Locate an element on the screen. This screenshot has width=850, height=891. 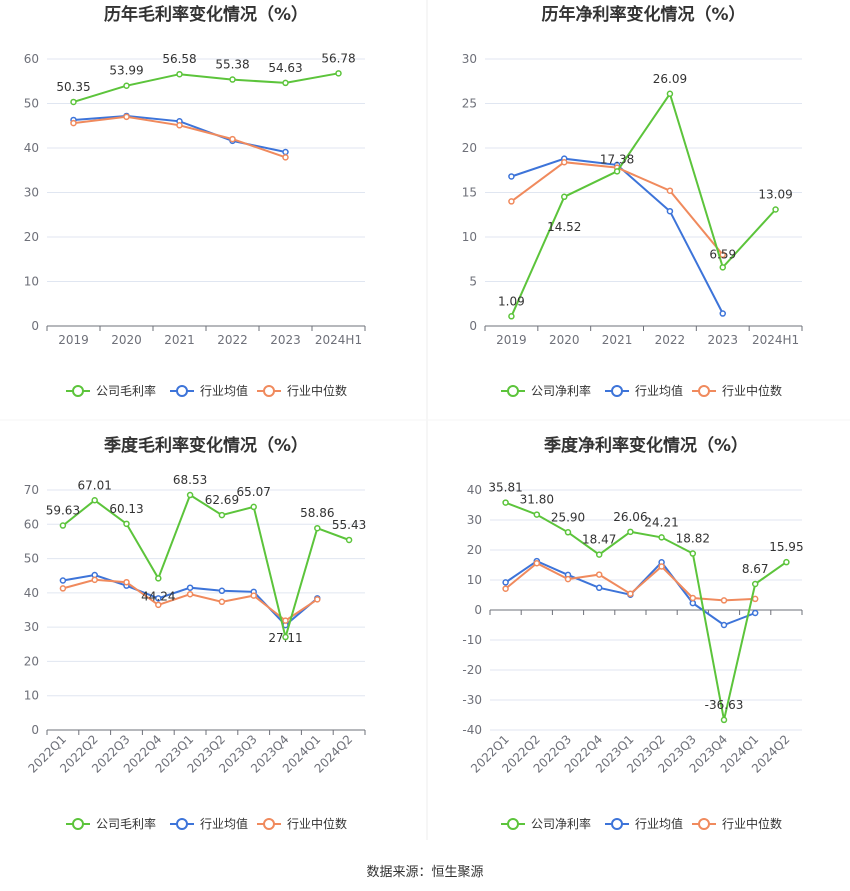
data-label: 54.63 is located at coordinates (285, 68).